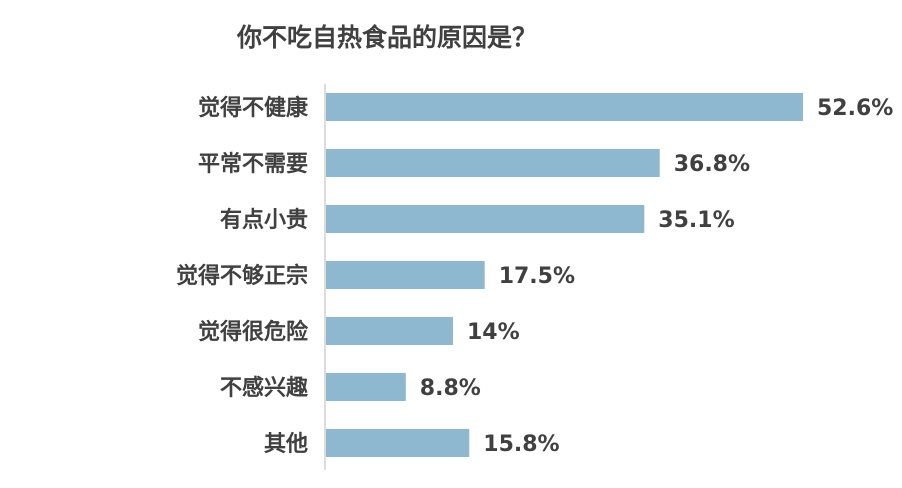 The height and width of the screenshot is (488, 902). Describe the element at coordinates (521, 444) in the screenshot. I see `value-label-6: 15.8%` at that location.